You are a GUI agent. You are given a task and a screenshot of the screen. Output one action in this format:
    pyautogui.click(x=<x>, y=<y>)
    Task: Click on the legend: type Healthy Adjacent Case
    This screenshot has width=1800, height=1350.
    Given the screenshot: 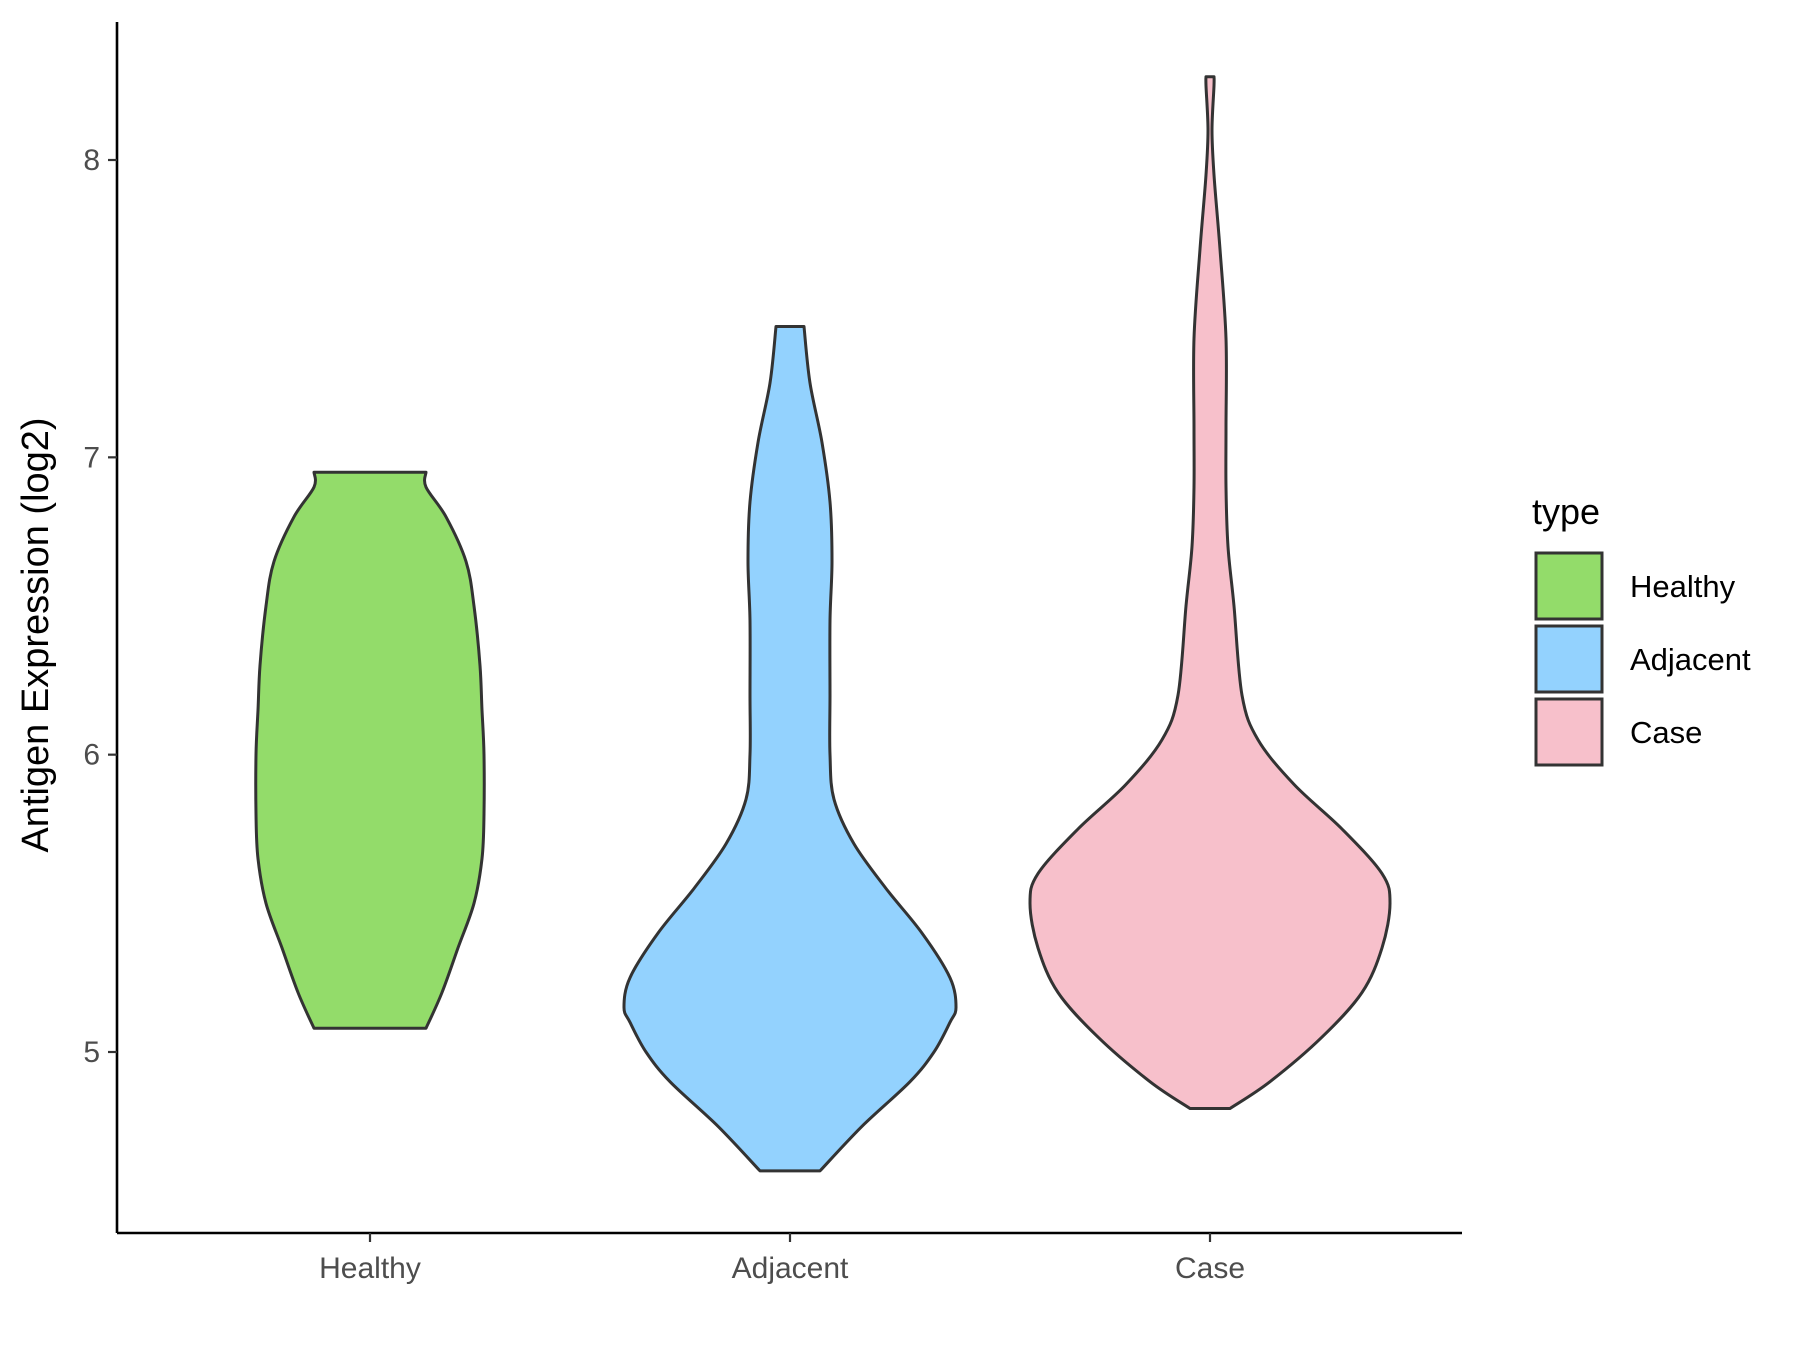 What is the action you would take?
    pyautogui.click(x=1641, y=629)
    